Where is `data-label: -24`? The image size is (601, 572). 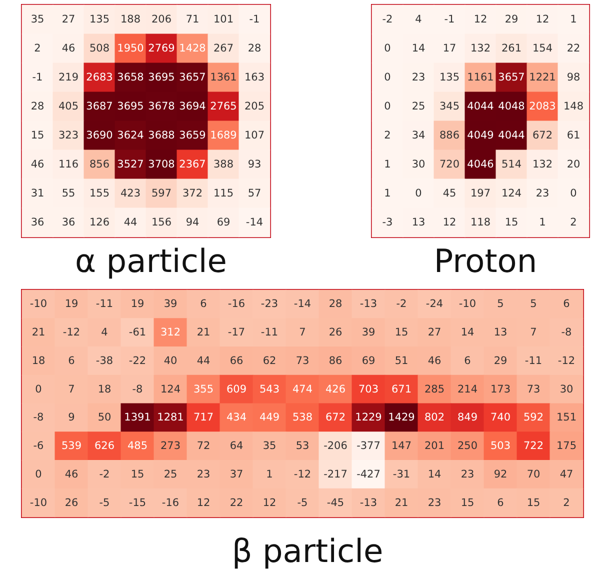 data-label: -24 is located at coordinates (435, 304).